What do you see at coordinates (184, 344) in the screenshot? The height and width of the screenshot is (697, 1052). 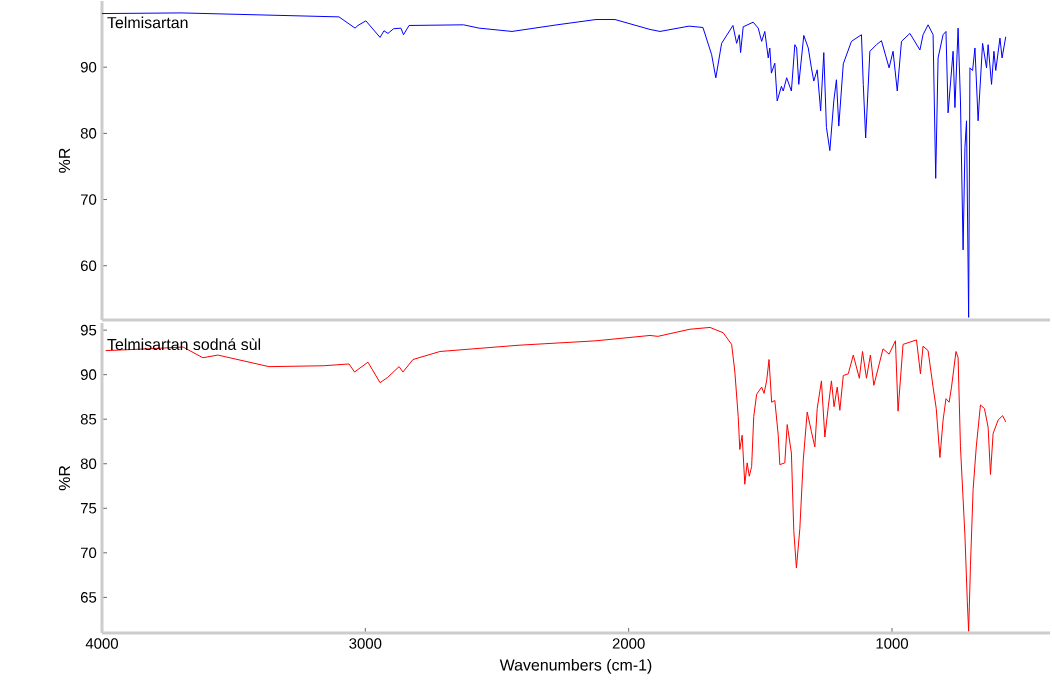 I see `series-label: Telmisartan sodná sùl` at bounding box center [184, 344].